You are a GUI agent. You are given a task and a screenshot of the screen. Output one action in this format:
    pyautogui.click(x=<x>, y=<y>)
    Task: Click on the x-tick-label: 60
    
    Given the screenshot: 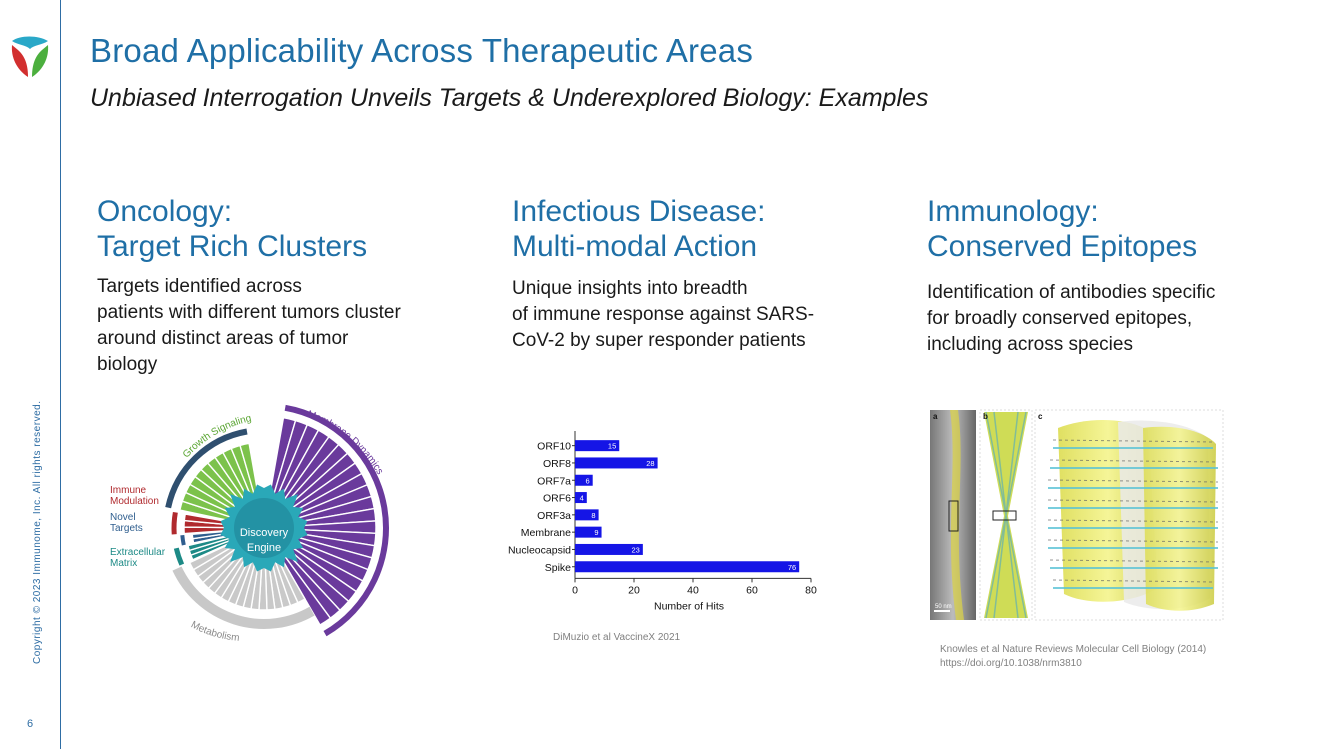 What is the action you would take?
    pyautogui.click(x=752, y=590)
    